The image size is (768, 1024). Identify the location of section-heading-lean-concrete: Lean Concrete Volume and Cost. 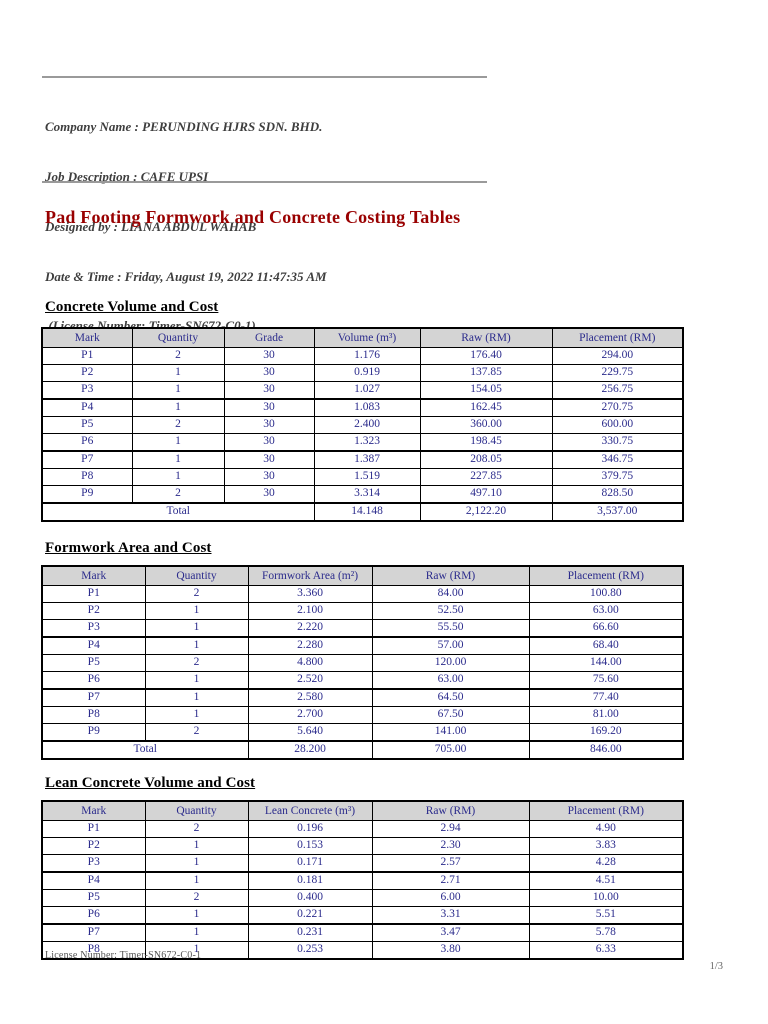
(150, 783).